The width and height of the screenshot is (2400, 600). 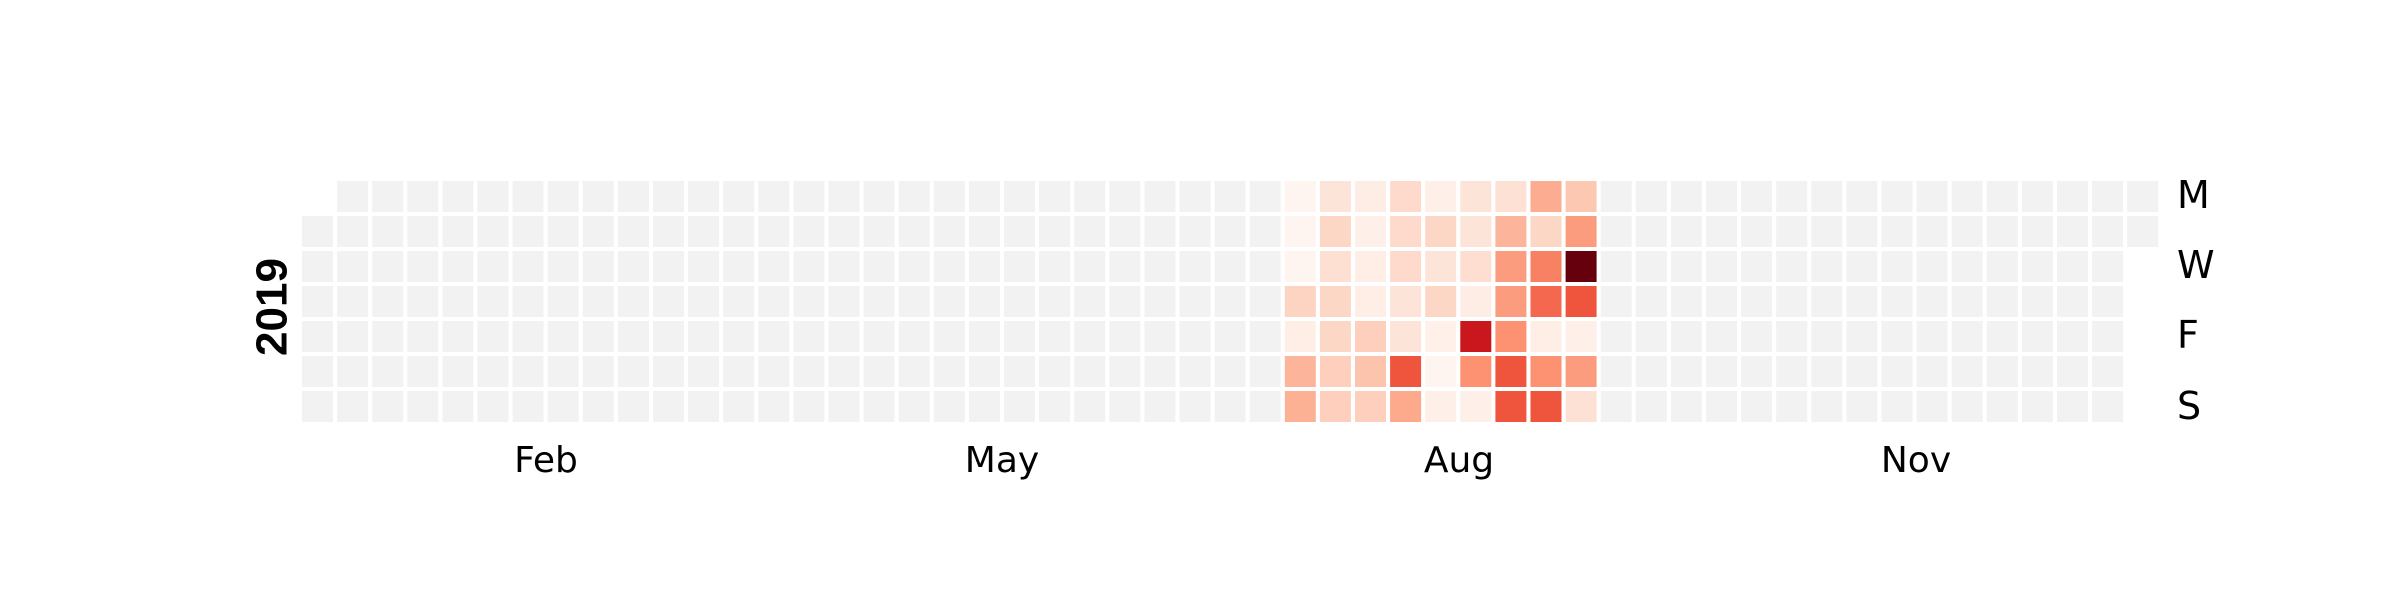 I want to click on x-tick-label: Feb, so click(x=546, y=460).